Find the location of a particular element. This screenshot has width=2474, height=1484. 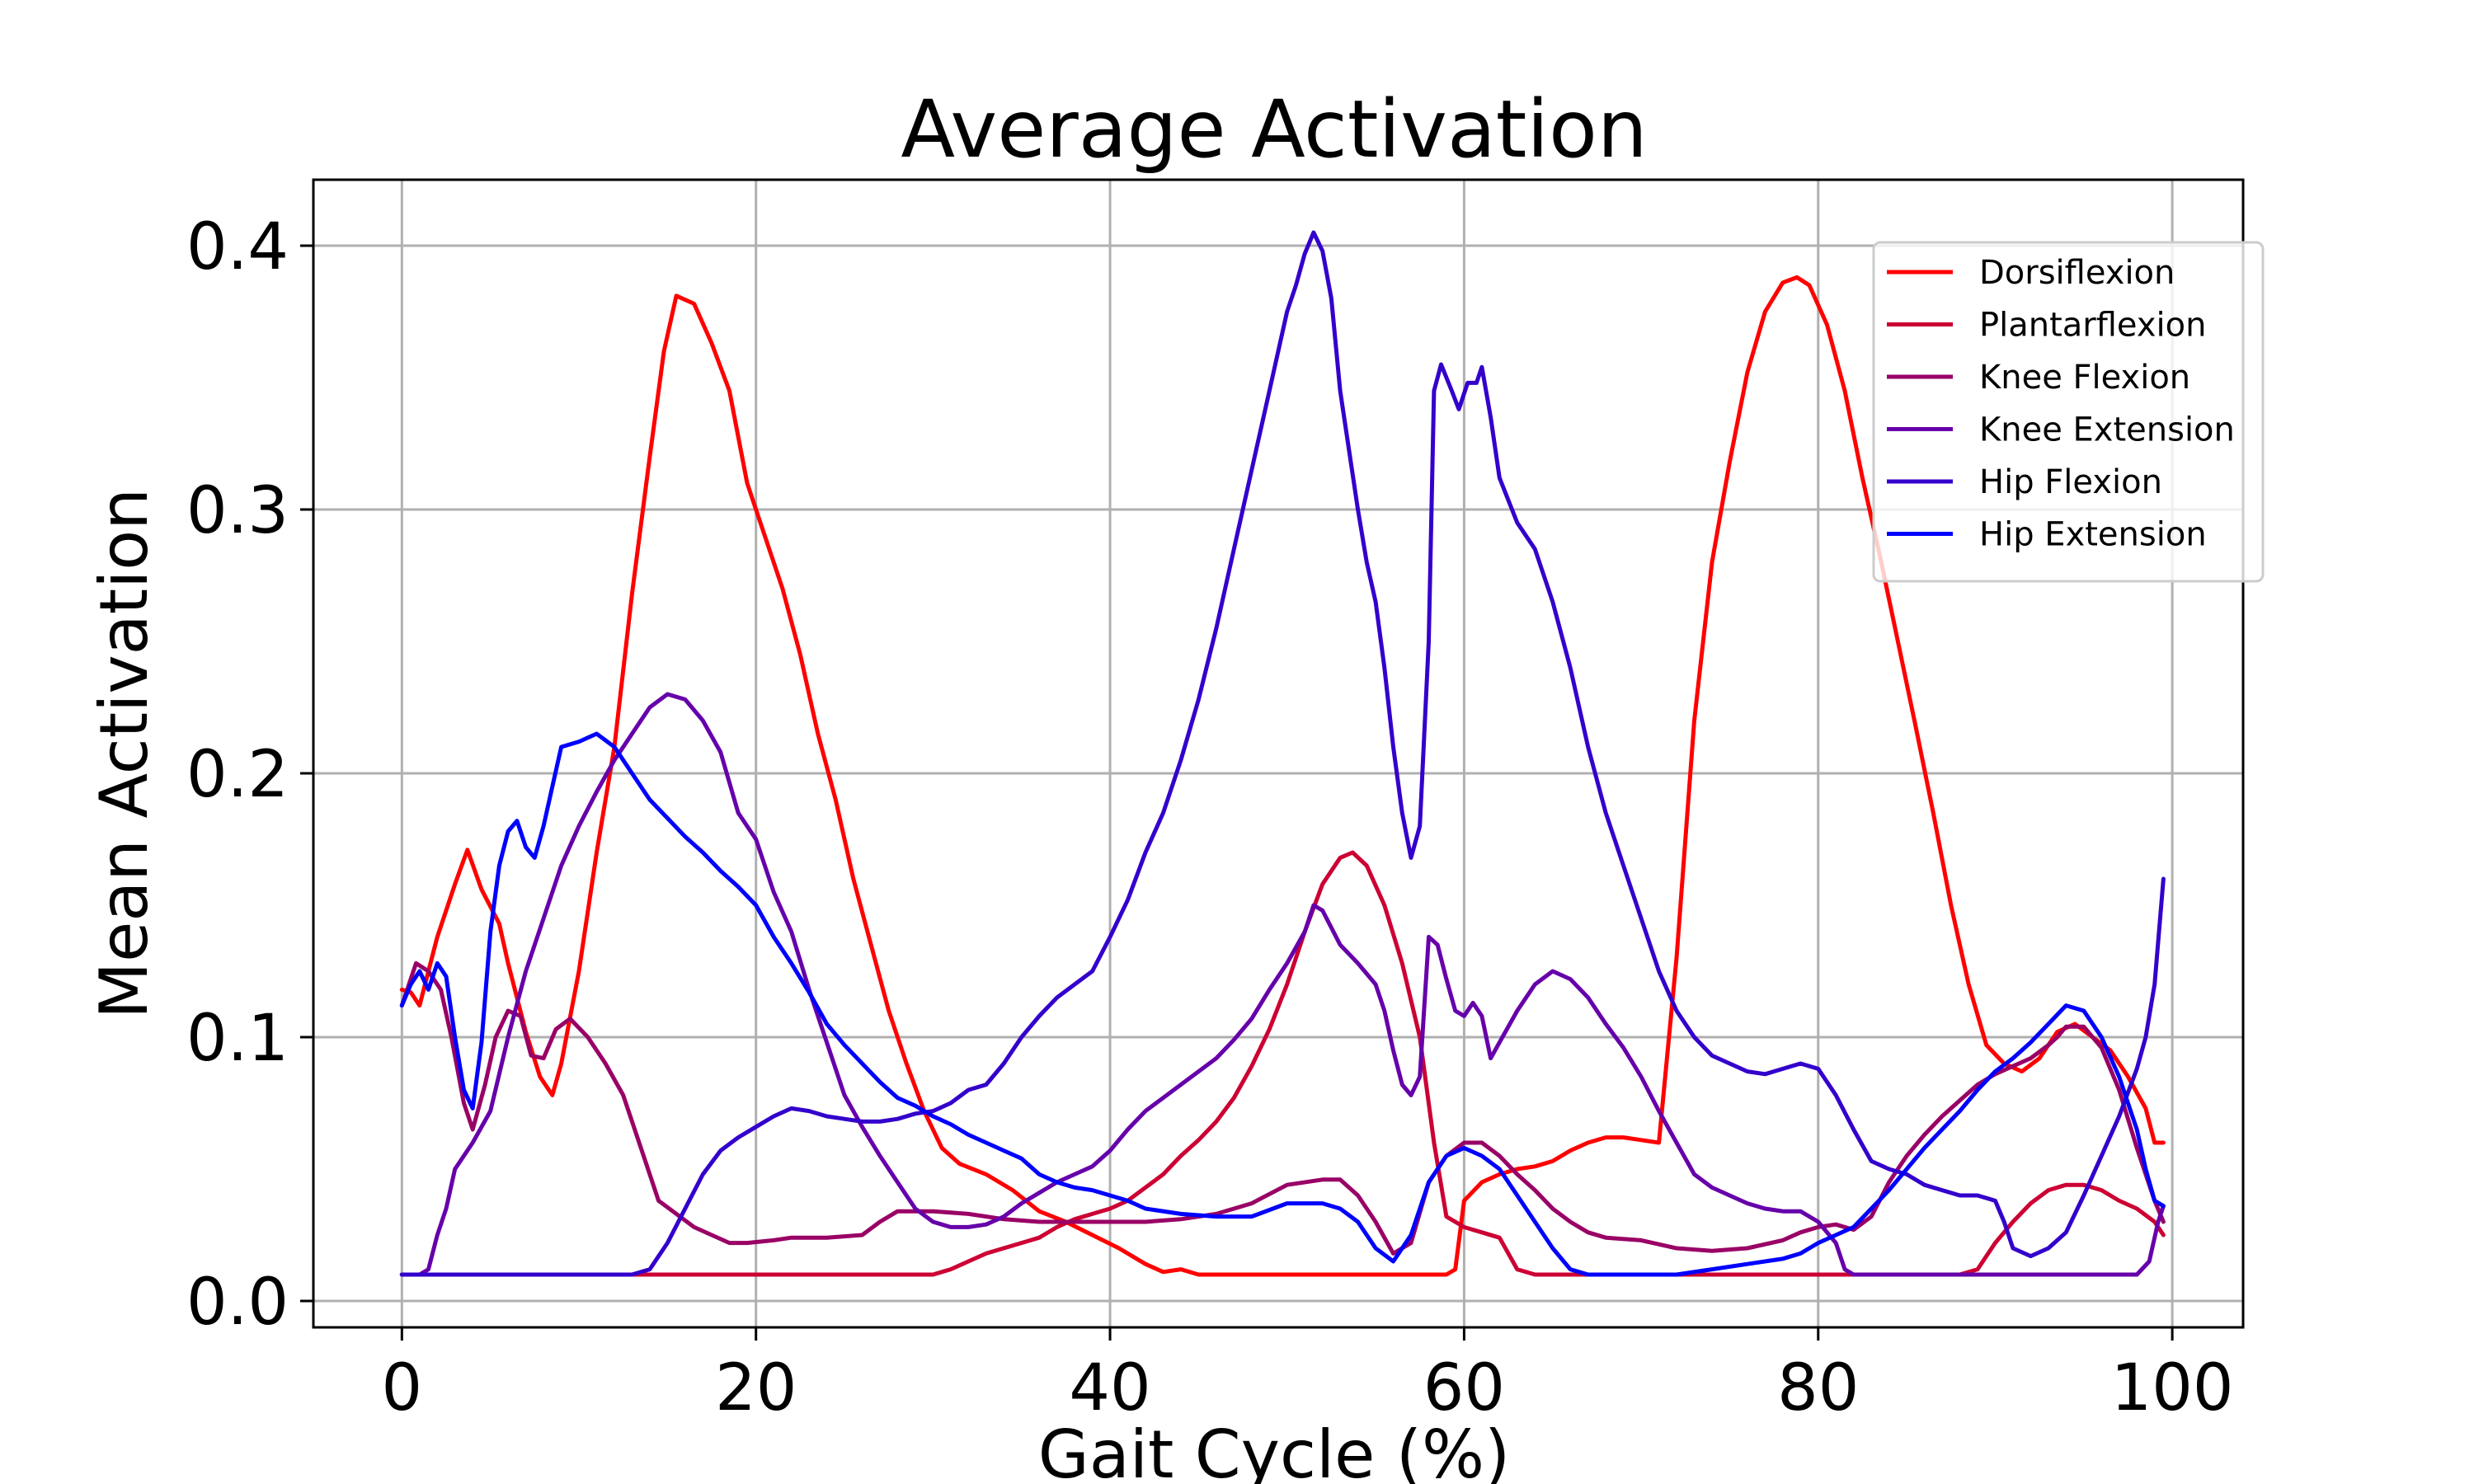

legend-label-dorsiflexion: Dorsiflexion is located at coordinates (2077, 273).